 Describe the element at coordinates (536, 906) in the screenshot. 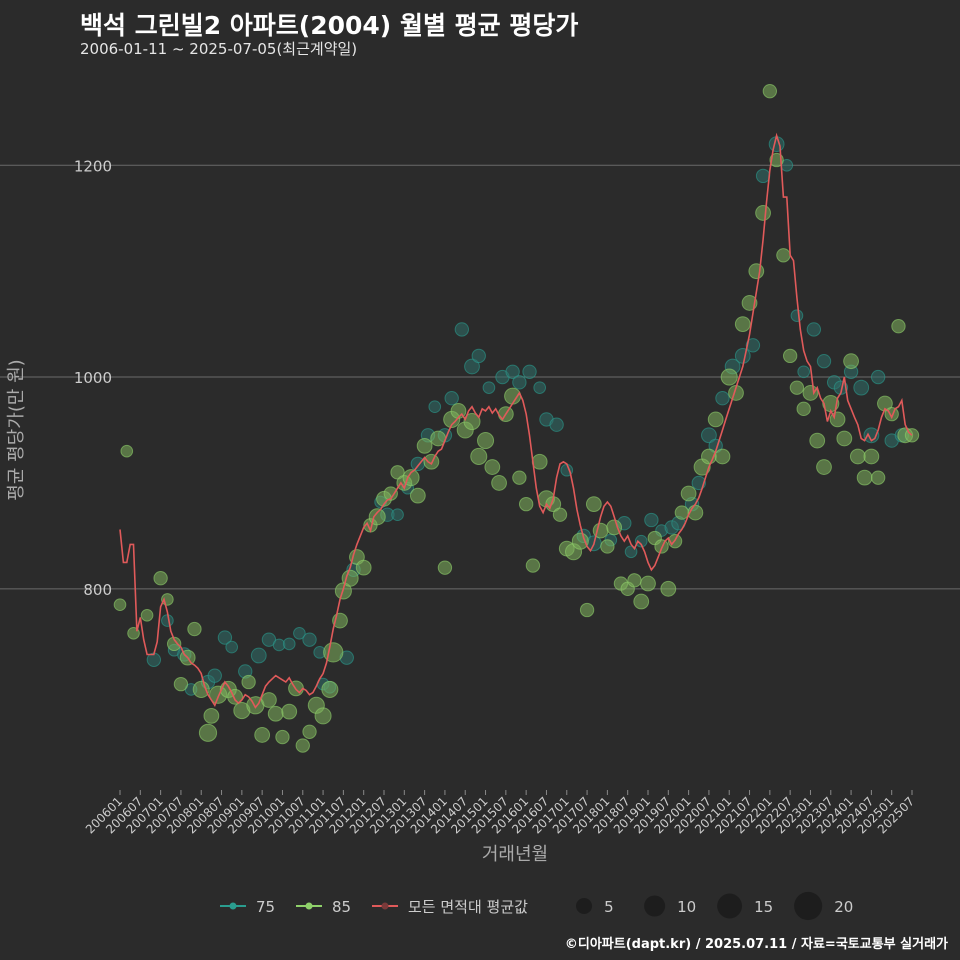

I see `legend: 75 85 모든 면적대 평균값 5 10 15 20` at that location.